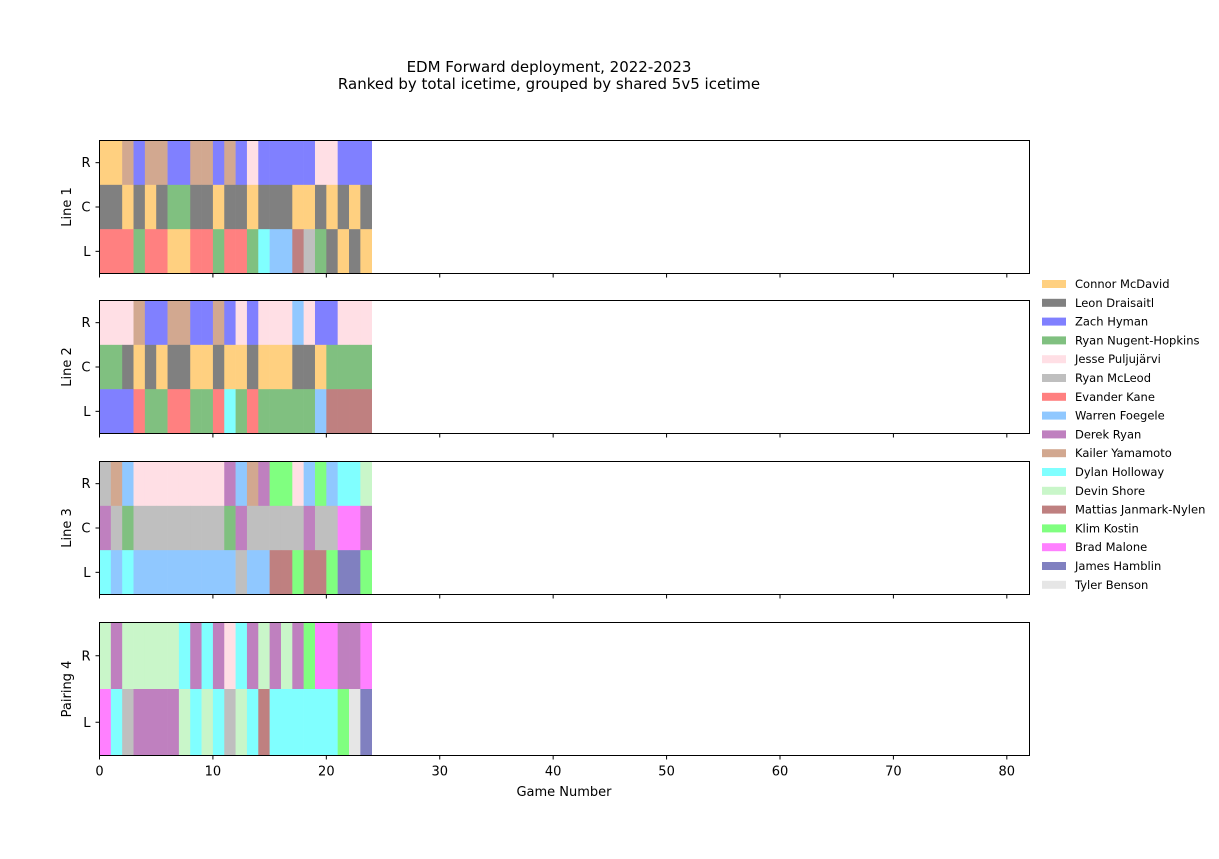  Describe the element at coordinates (666, 772) in the screenshot. I see `x-tick-label: 50` at that location.